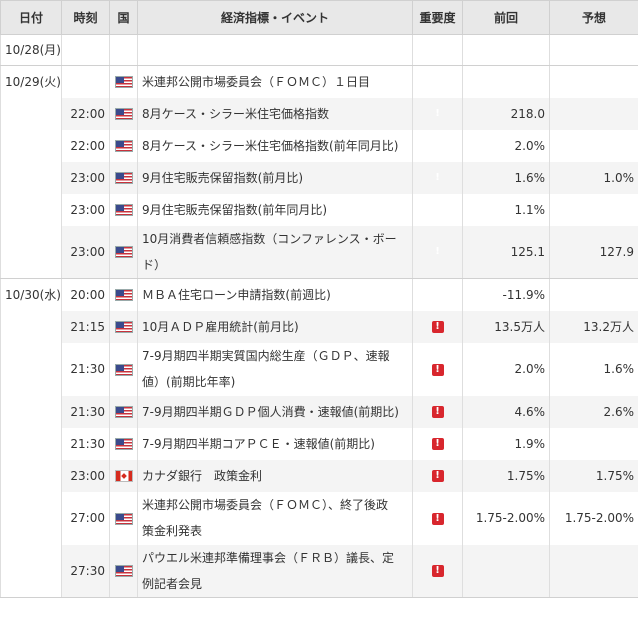  I want to click on event-name: 9月住宅販売保留指数(前年同月比), so click(275, 209).